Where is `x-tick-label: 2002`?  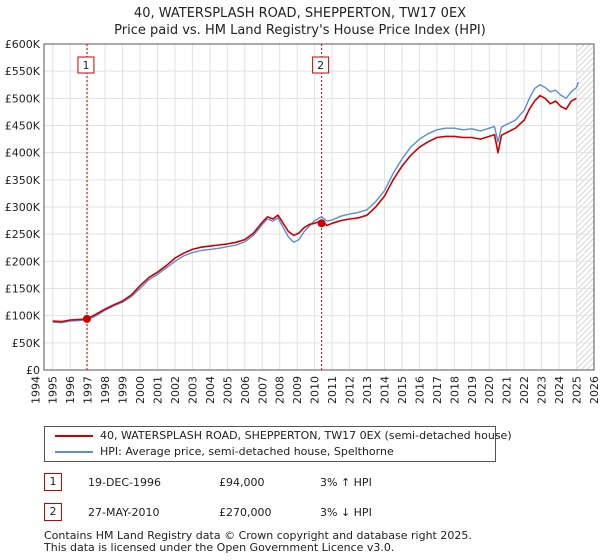 x-tick-label: 2002 is located at coordinates (175, 390).